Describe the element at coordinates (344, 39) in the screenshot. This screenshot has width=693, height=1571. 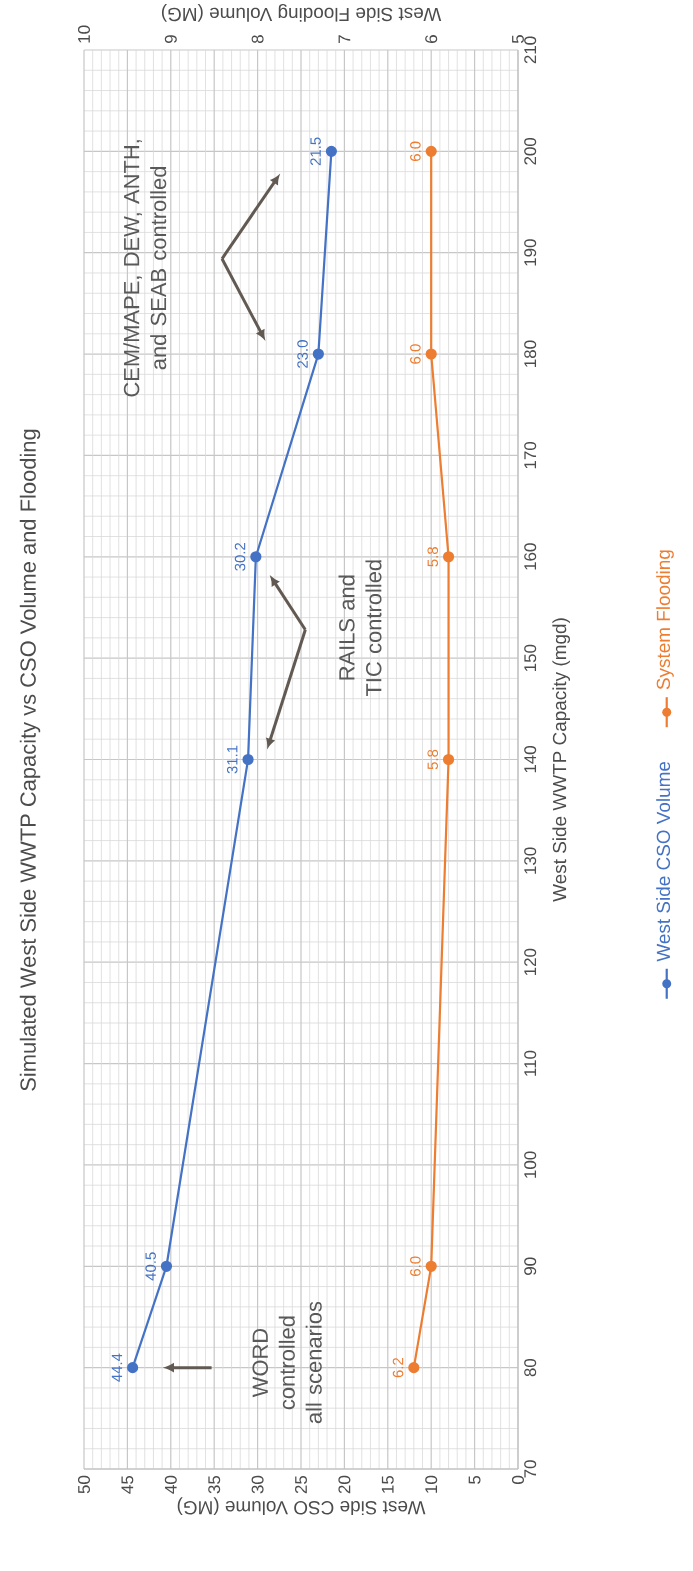
I see `x2-tick-label: 7` at that location.